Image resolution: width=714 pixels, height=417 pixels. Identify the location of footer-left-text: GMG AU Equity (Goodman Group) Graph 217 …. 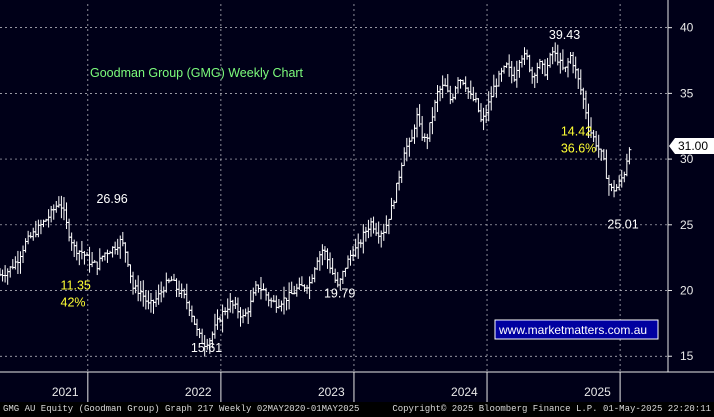
(181, 409).